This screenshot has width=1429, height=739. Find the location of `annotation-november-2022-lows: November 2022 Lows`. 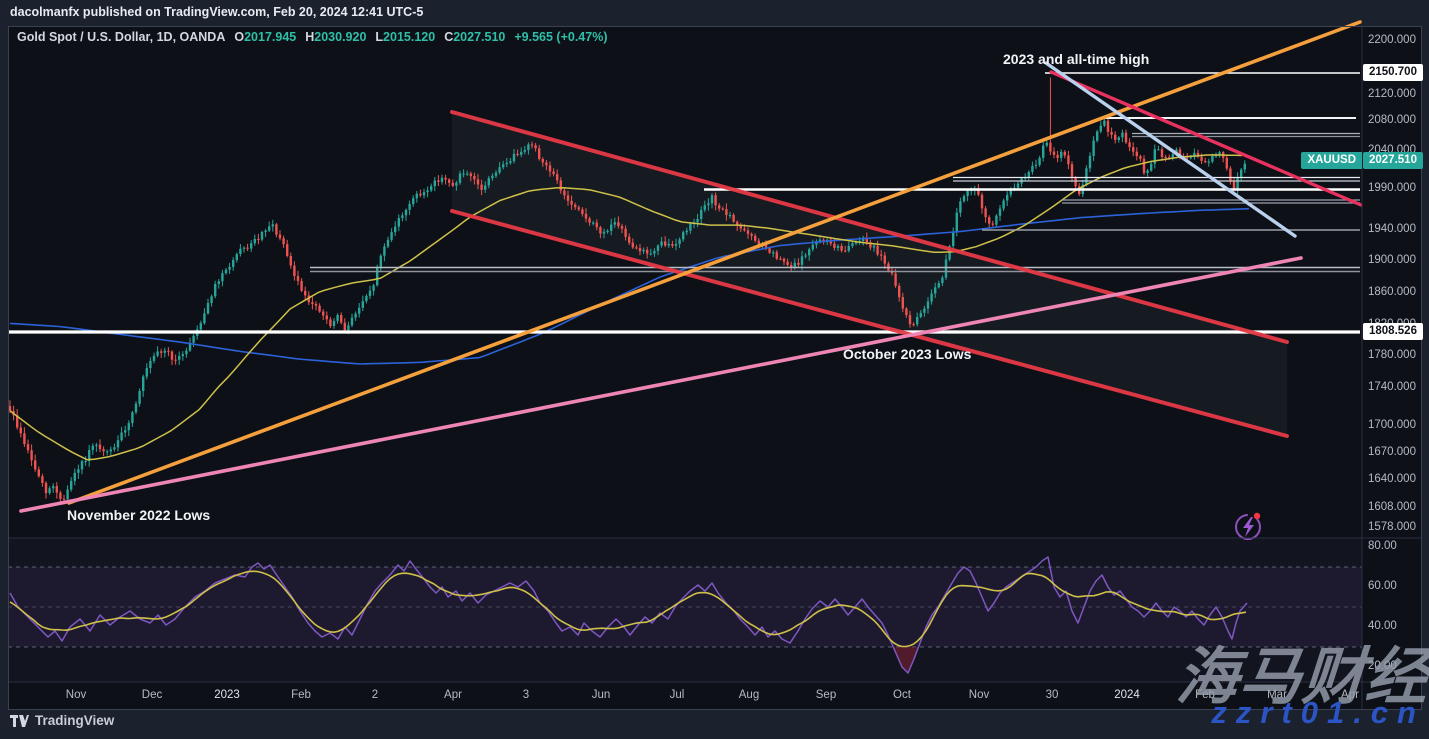

annotation-november-2022-lows: November 2022 Lows is located at coordinates (139, 515).